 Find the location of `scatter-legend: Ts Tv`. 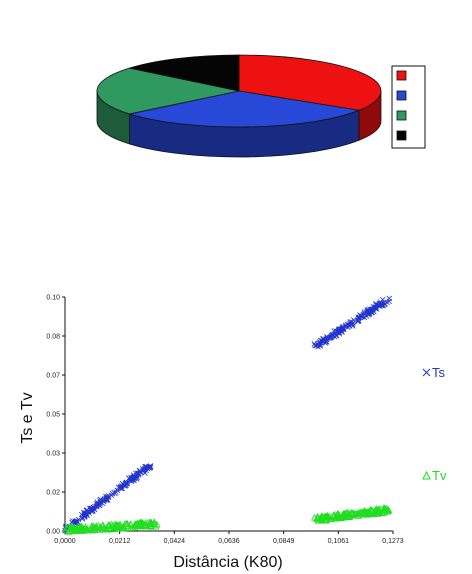

scatter-legend: Ts Tv is located at coordinates (434, 424).